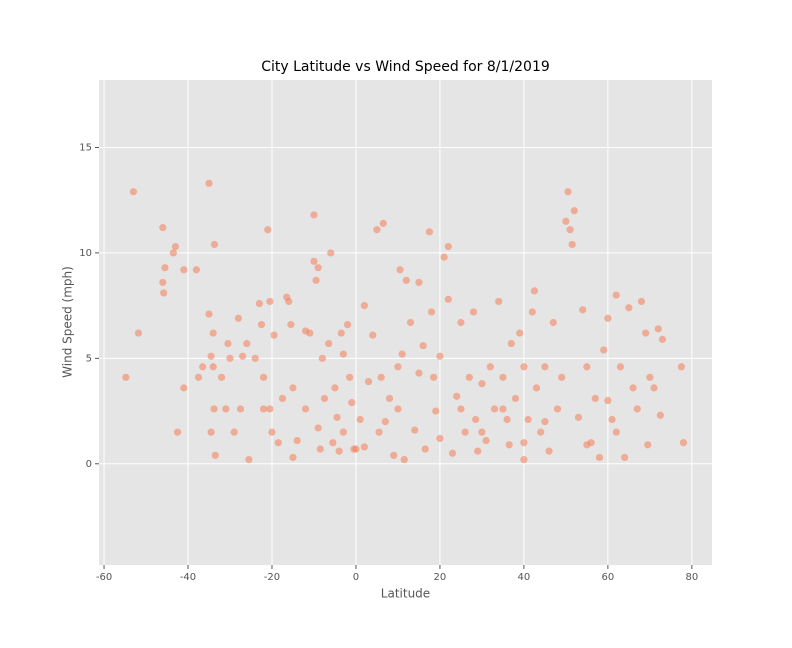  I want to click on x-tick-label: 40, so click(524, 577).